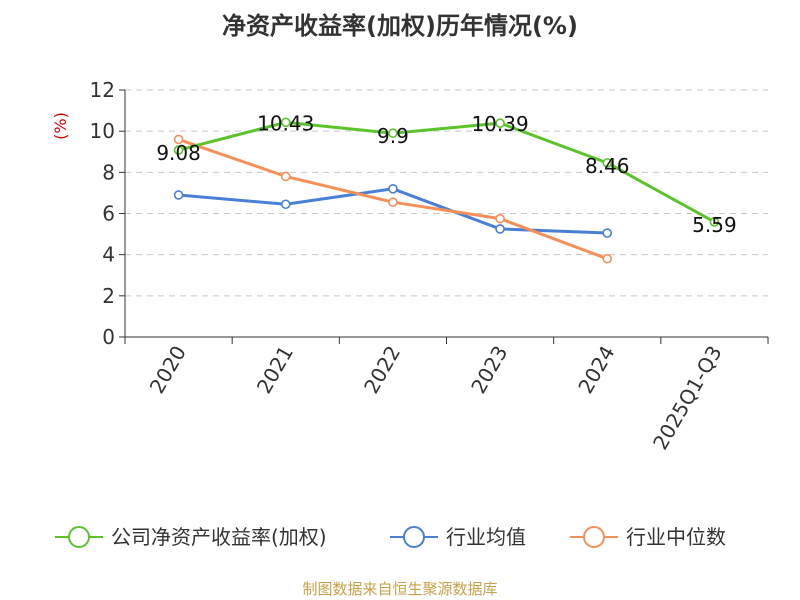 The width and height of the screenshot is (800, 600). Describe the element at coordinates (399, 589) in the screenshot. I see `source-note: 制图数据来自恒生聚源数据库` at that location.